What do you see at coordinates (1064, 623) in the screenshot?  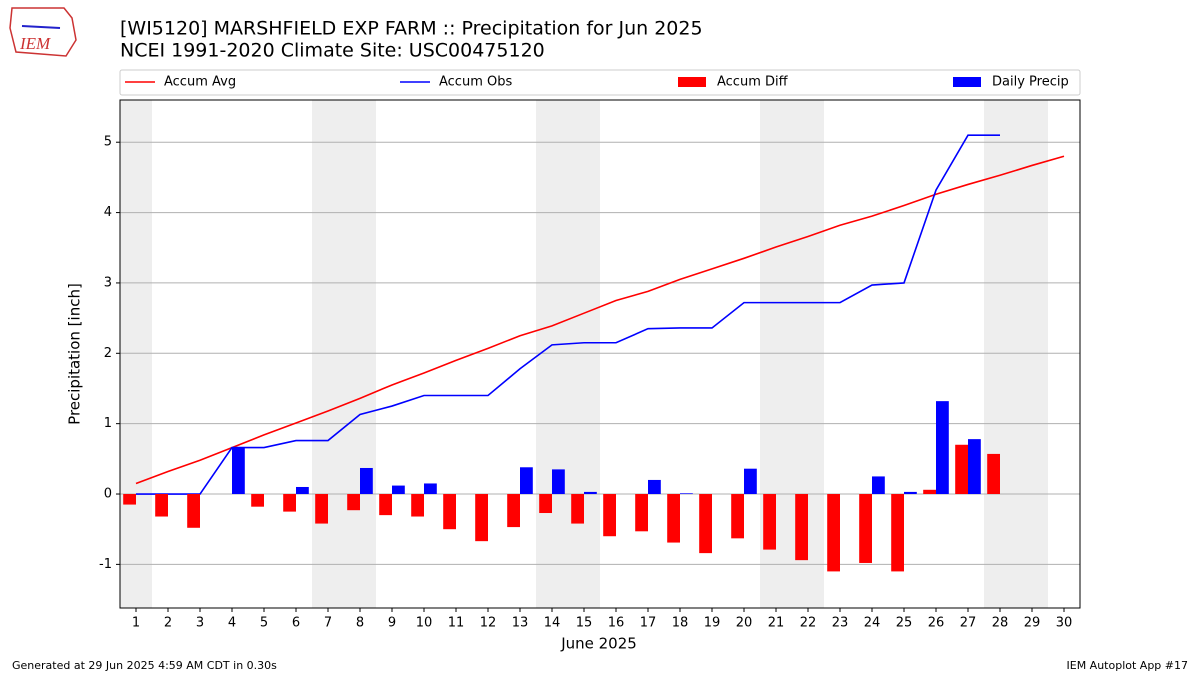 I see `x-tick-label: 30` at bounding box center [1064, 623].